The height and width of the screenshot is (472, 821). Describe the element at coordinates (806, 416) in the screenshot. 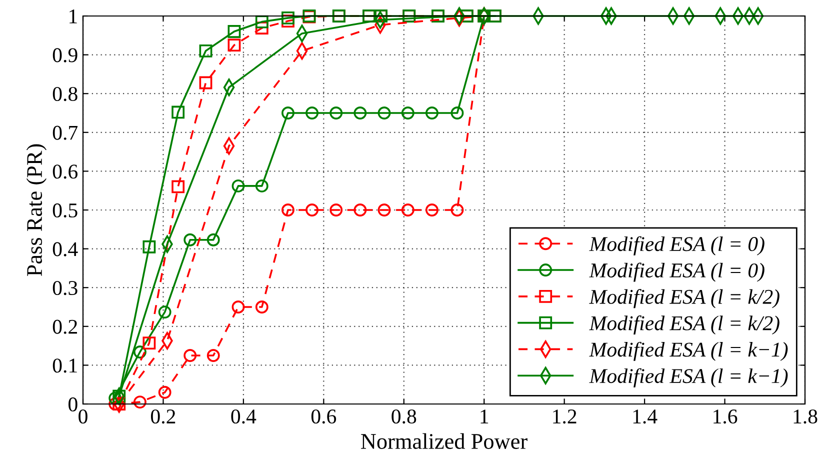

I see `x-tick-label: 1.8` at that location.